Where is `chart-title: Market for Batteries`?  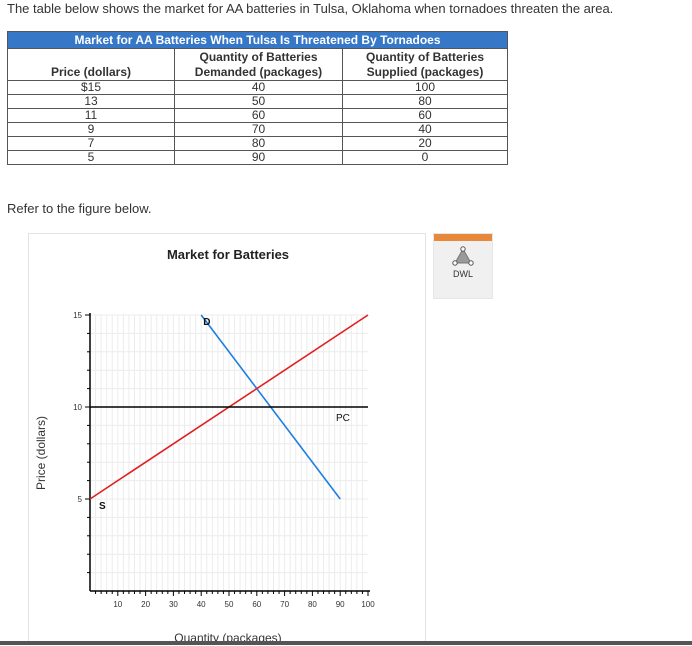
chart-title: Market for Batteries is located at coordinates (228, 254).